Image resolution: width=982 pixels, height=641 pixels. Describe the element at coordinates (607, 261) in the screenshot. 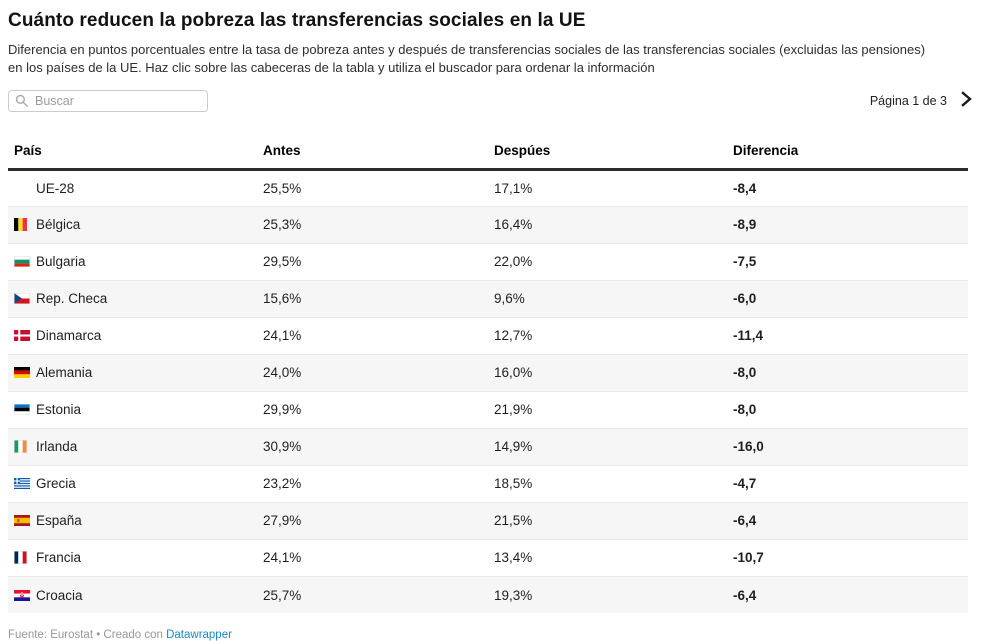

I see `despues-cell: 22,0%` at that location.